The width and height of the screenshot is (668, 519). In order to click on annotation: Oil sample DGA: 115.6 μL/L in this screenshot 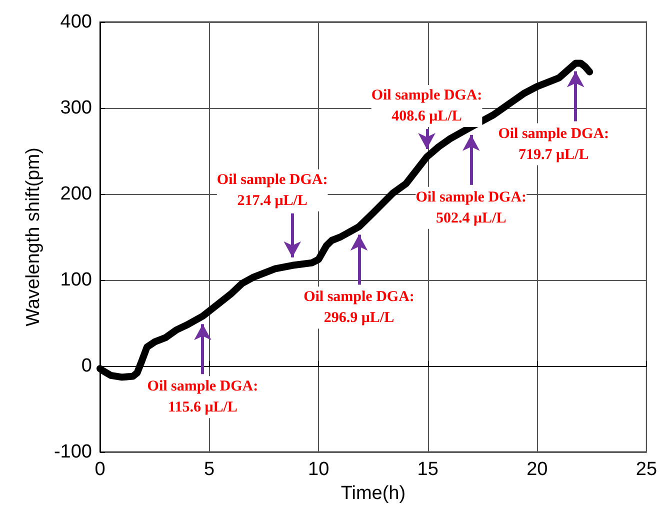, I will do `click(202, 397)`.